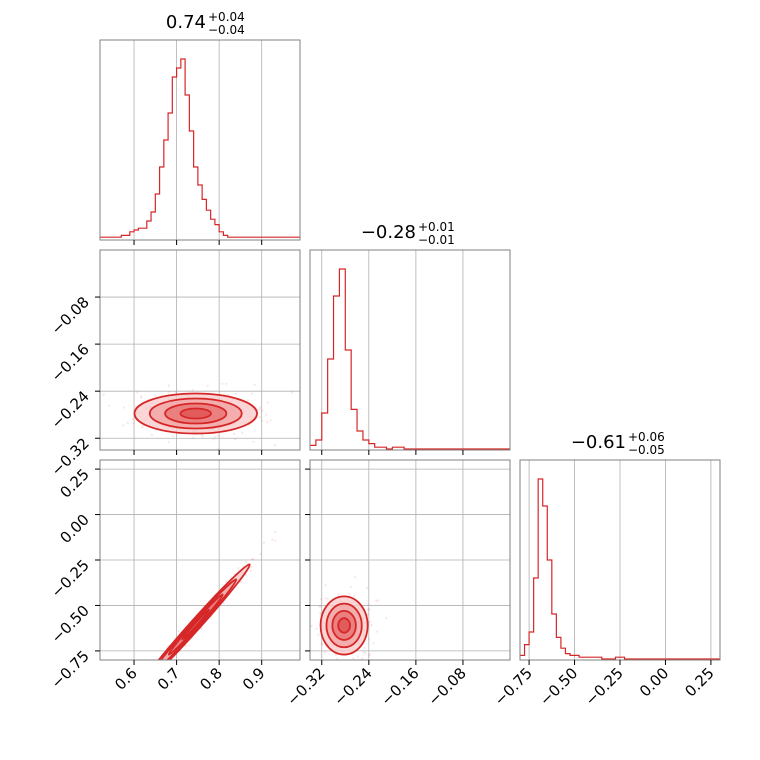 This screenshot has width=760, height=760. I want to click on panel-2-2: −0.75 −0.50 −0.25 0.00 0.25, so click(606, 584).